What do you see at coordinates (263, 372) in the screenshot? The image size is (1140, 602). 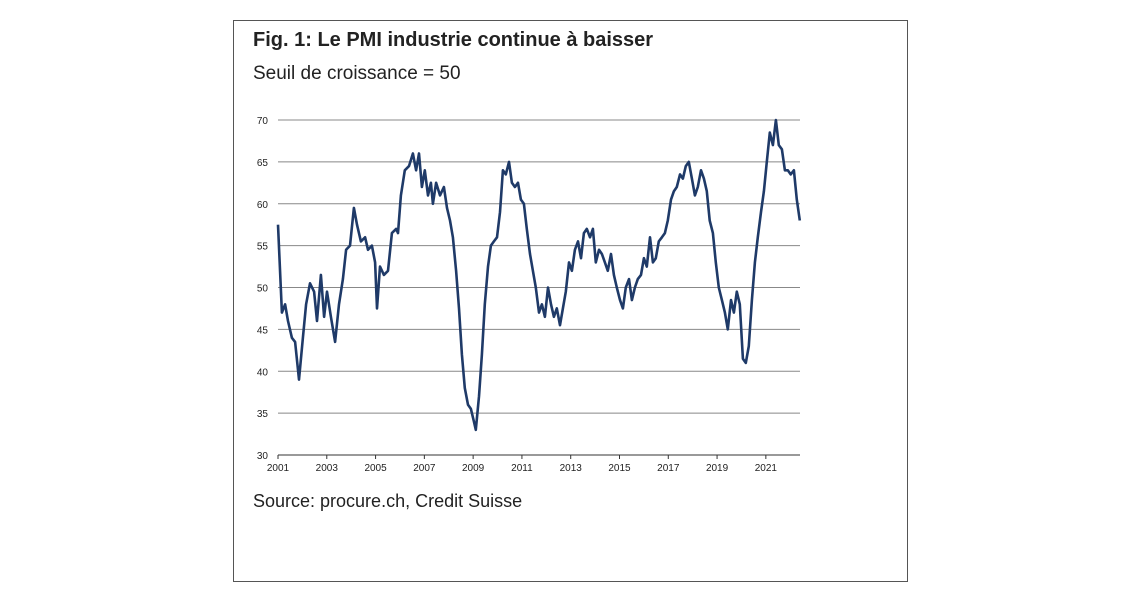 I see `y-tick-label: 40` at bounding box center [263, 372].